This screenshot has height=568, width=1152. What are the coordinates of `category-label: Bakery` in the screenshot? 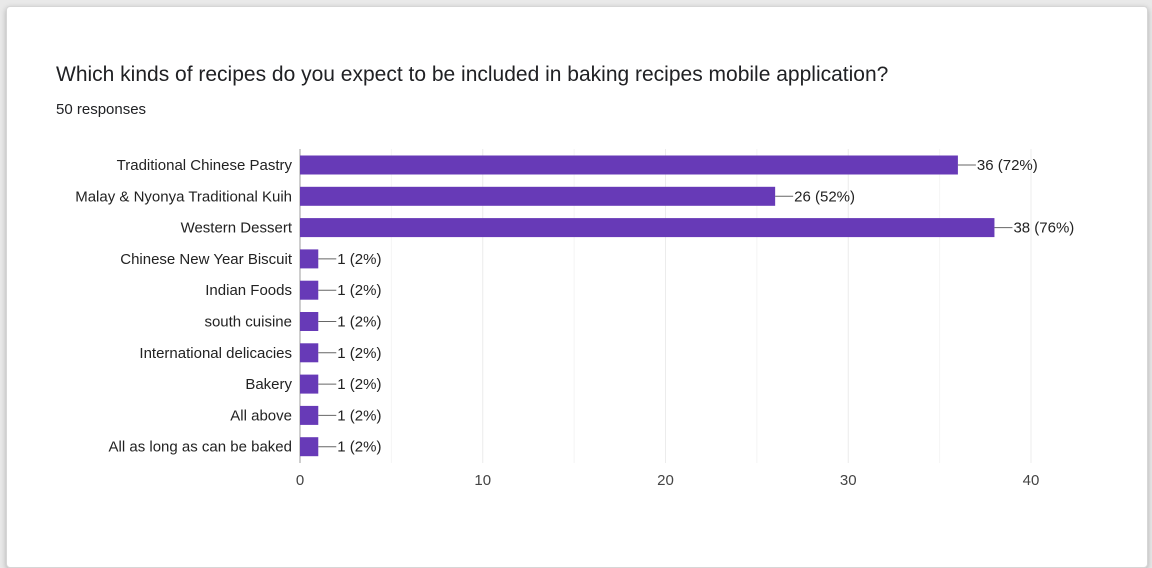 It's located at (268, 384).